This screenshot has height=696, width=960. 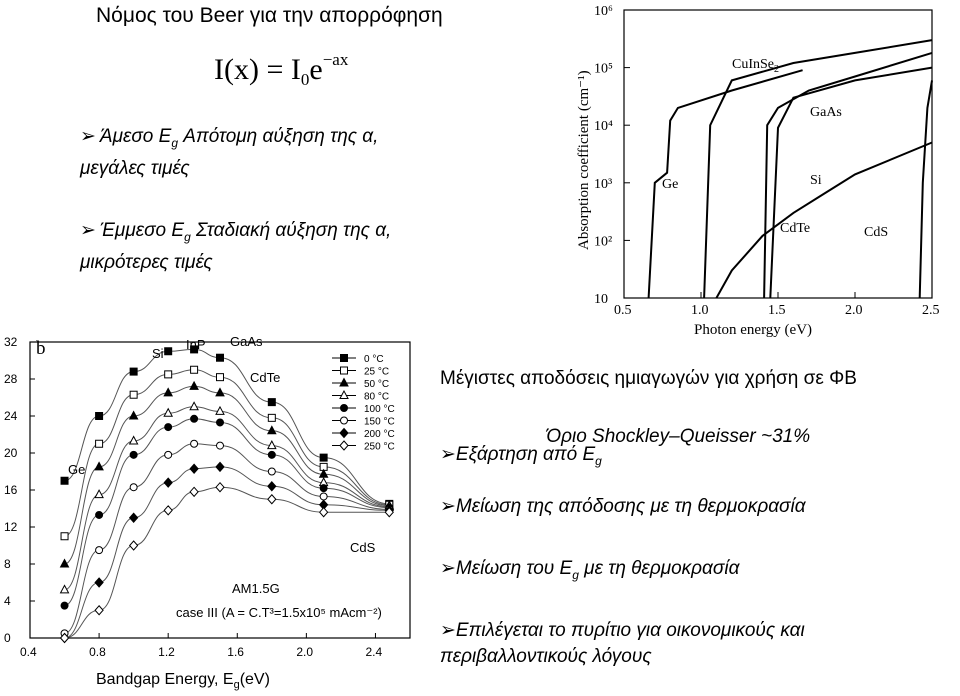 I want to click on bullet-temp-eg: ➢Μείωση του Eg με τη θερμοκρασία, so click(x=590, y=570).